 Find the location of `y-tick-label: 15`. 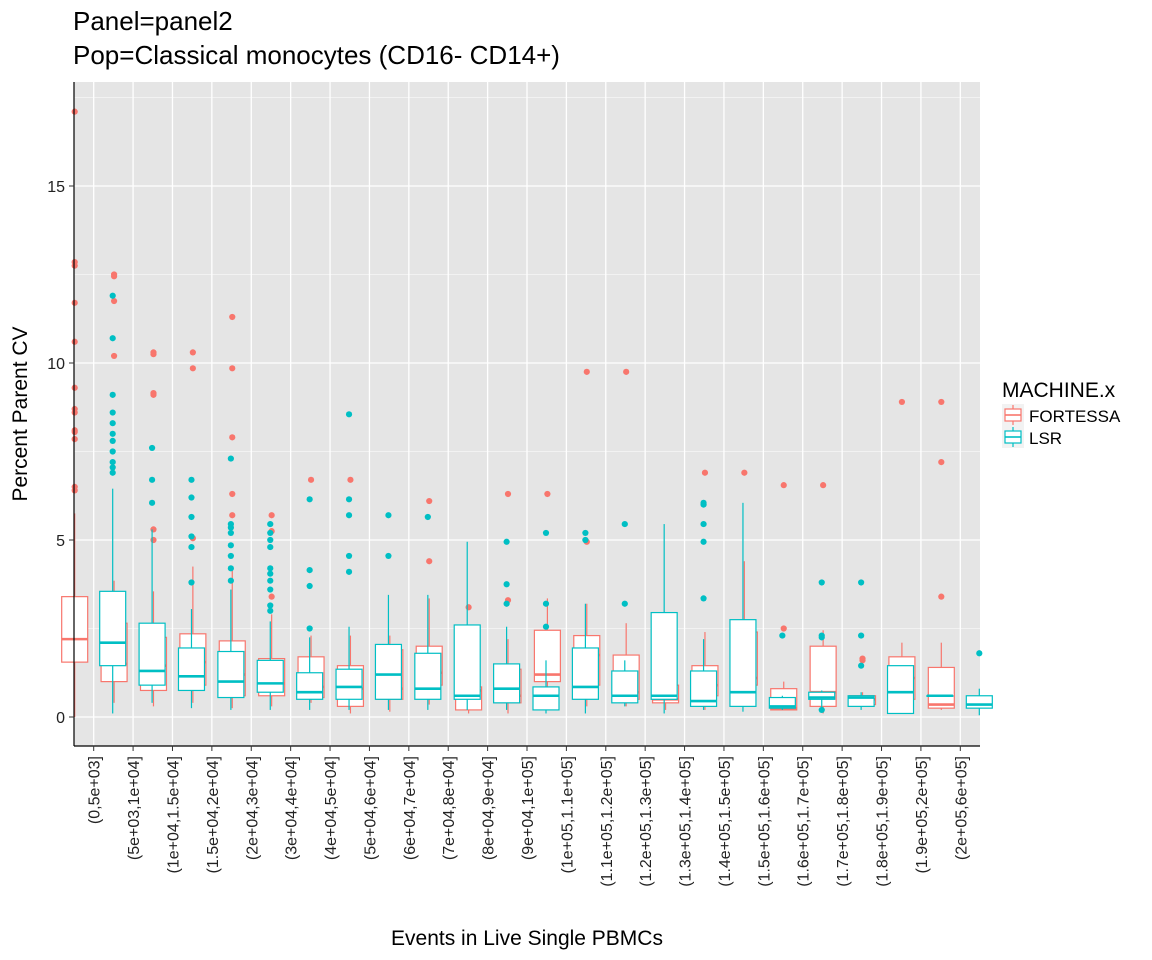

y-tick-label: 15 is located at coordinates (56, 187).